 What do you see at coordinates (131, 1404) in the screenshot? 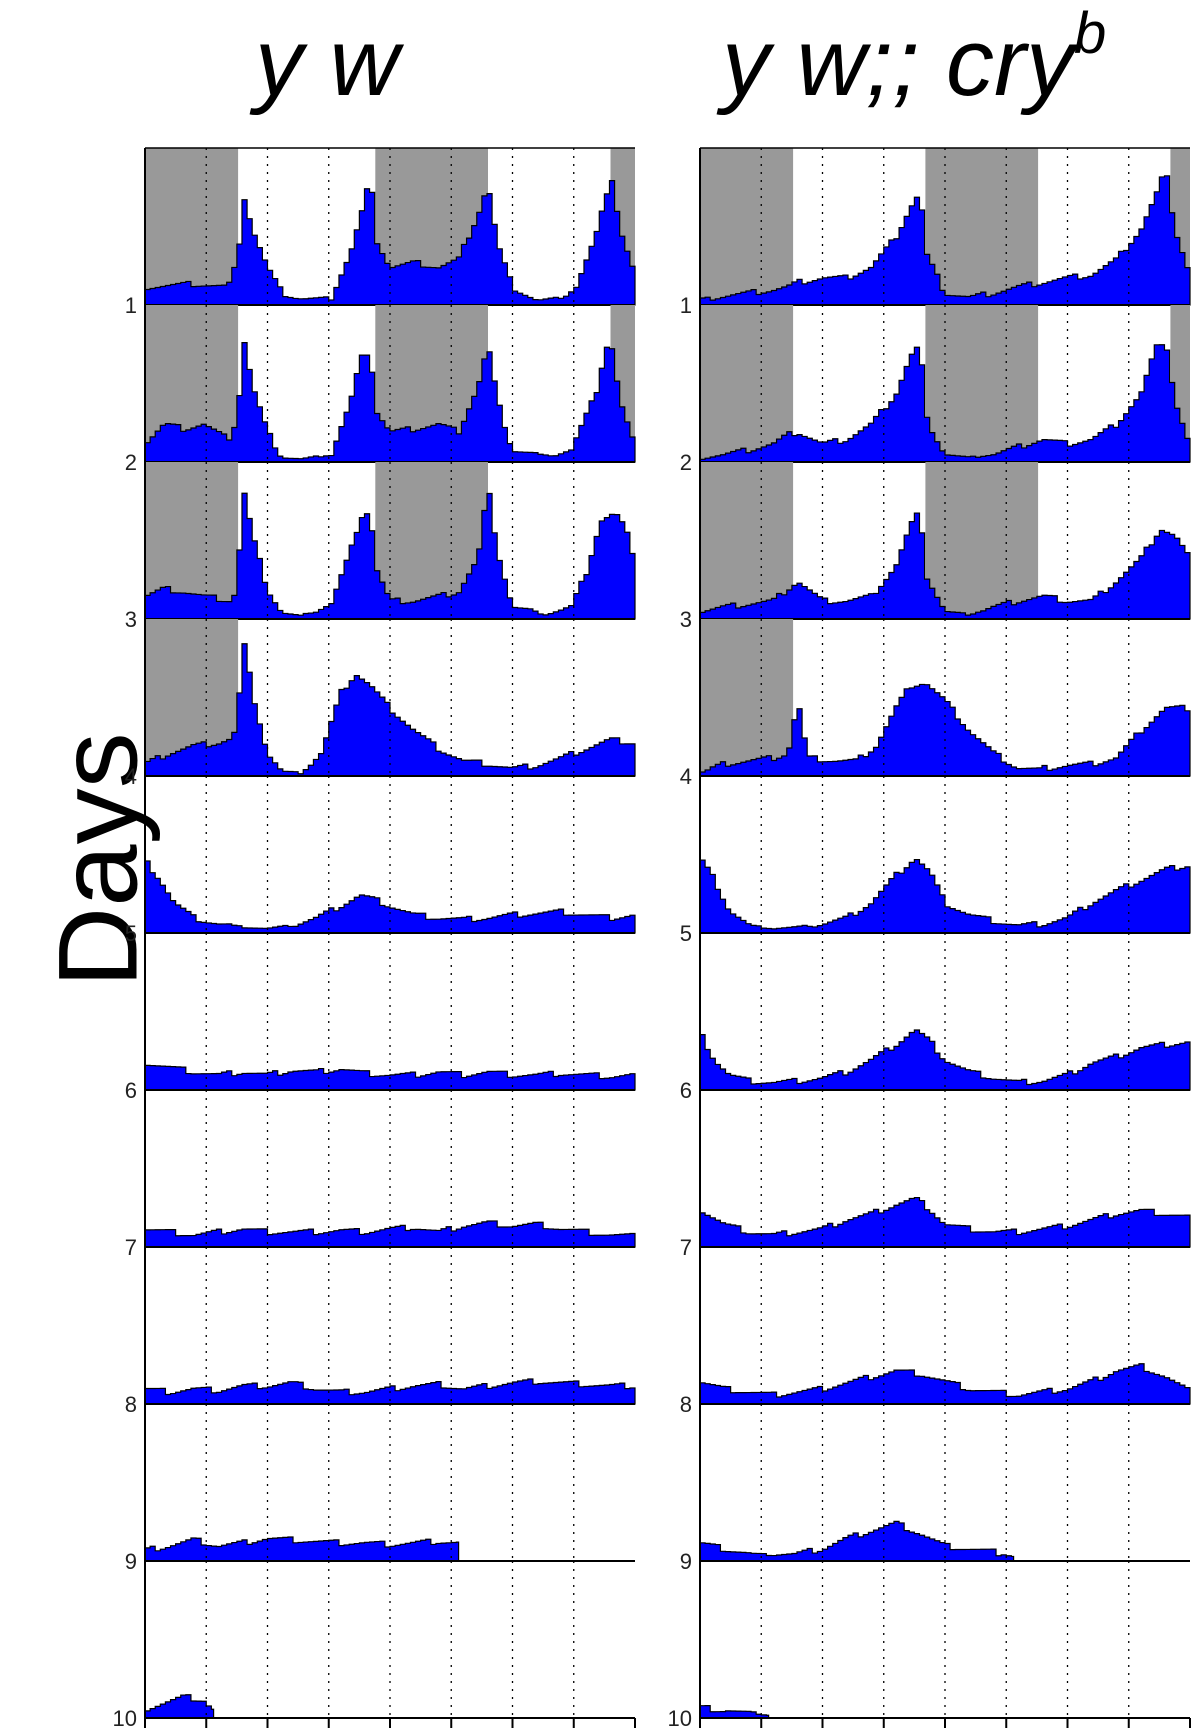
I see `row-label-left-day8: 8` at bounding box center [131, 1404].